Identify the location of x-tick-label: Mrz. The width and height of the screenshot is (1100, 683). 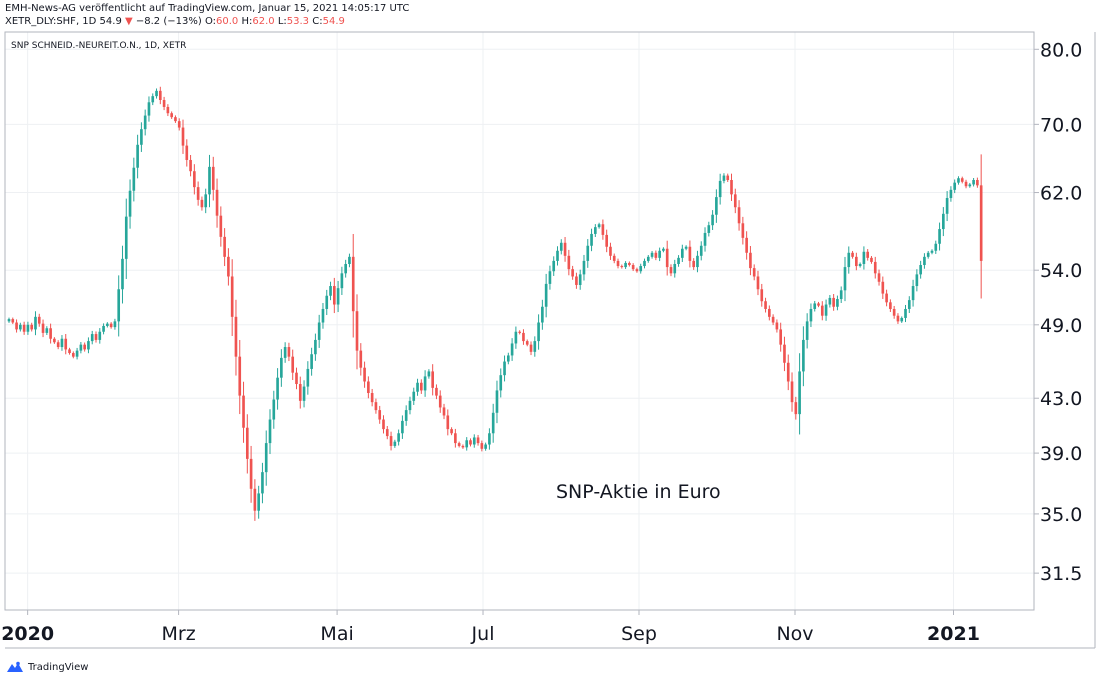
(179, 634).